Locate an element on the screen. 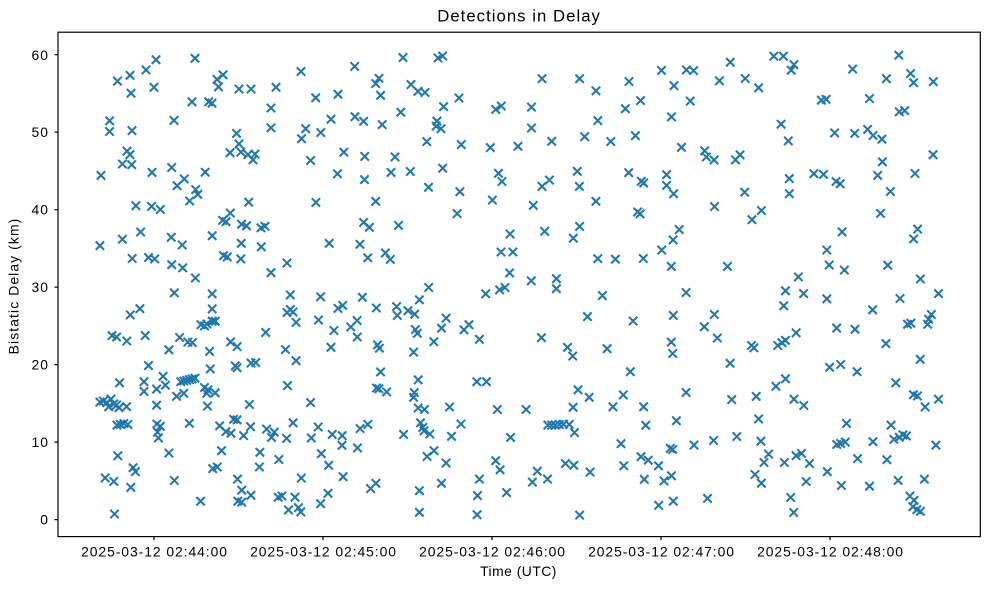 The width and height of the screenshot is (989, 595). svg-text: 2025-03-12 02:45:00 is located at coordinates (323, 551).